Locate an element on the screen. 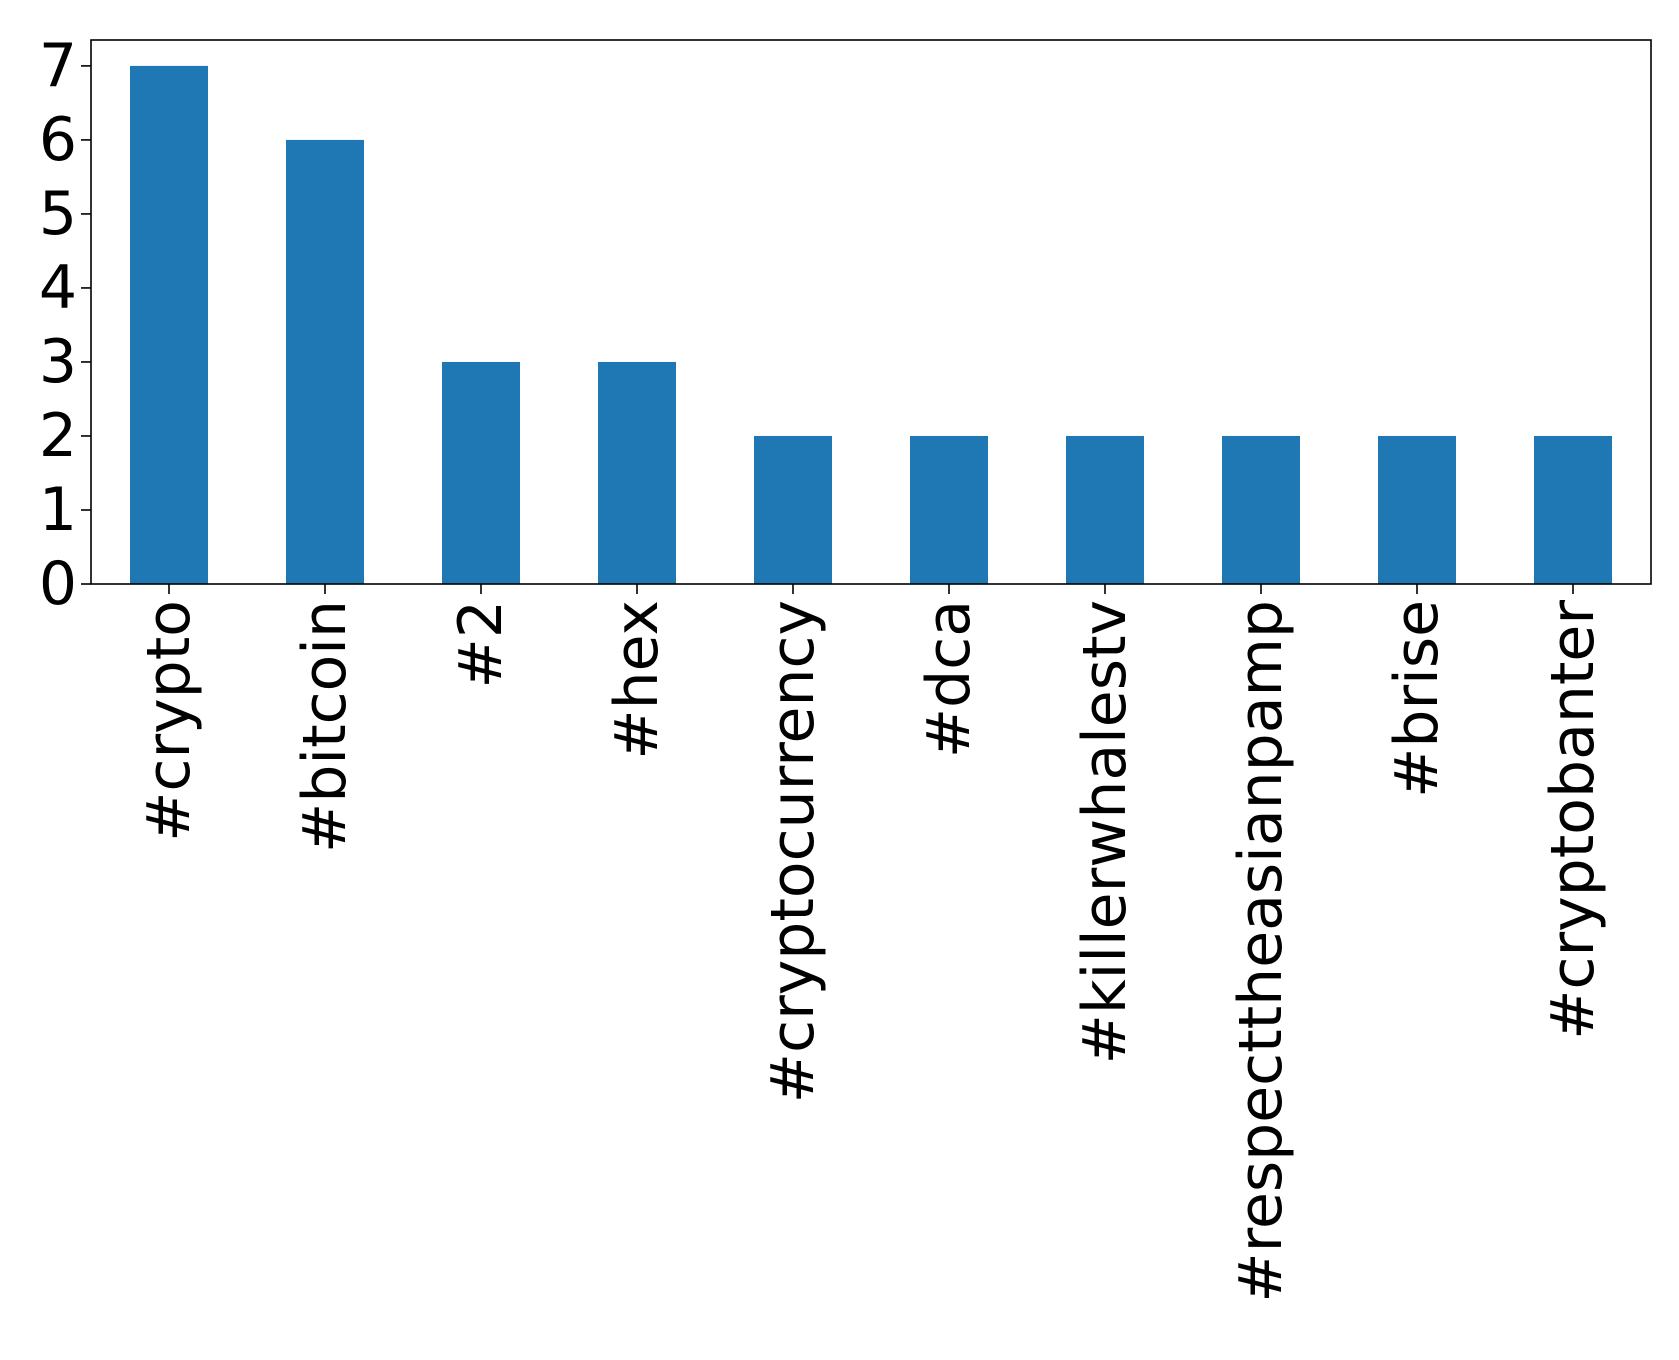  bar-brise is located at coordinates (1417, 509).